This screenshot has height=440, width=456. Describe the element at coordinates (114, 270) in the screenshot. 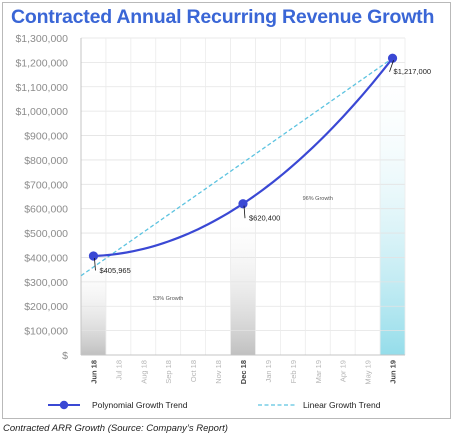

I see `data-label-0: $405,965` at that location.